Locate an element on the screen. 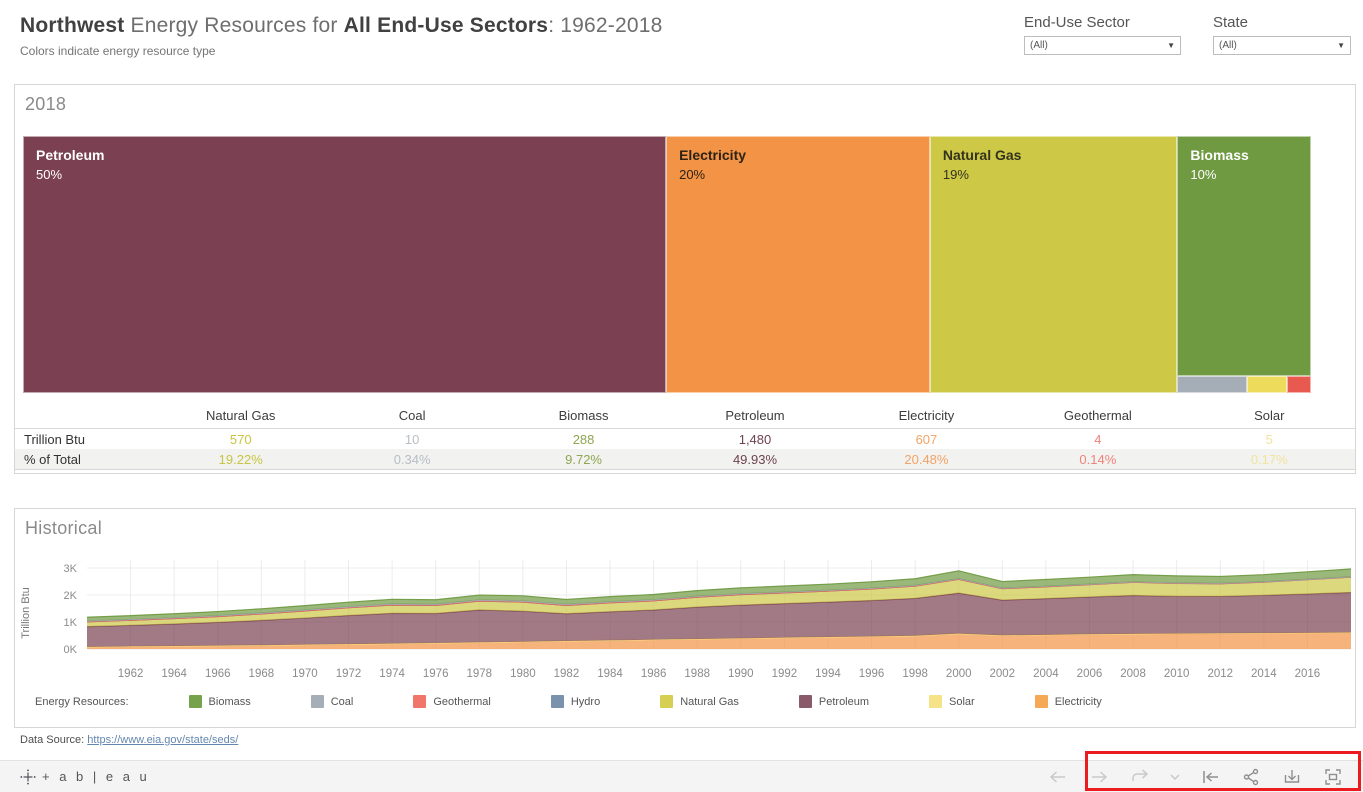 The width and height of the screenshot is (1363, 792). undo-icon is located at coordinates (1058, 777).